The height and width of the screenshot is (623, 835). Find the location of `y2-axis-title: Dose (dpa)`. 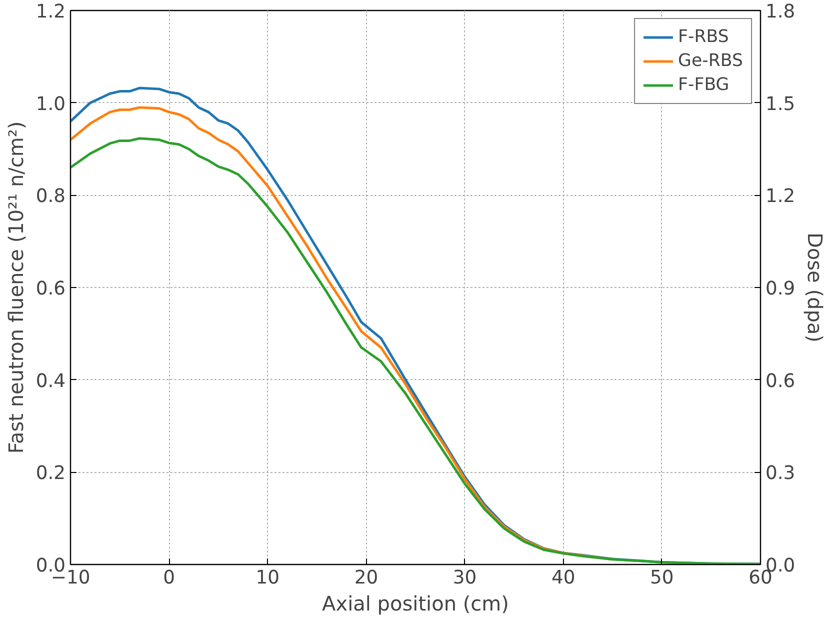

y2-axis-title: Dose (dpa) is located at coordinates (815, 287).